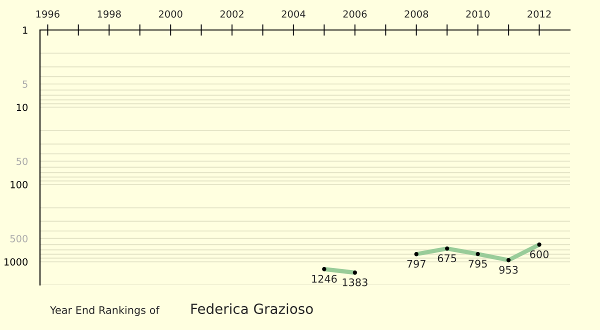 The width and height of the screenshot is (600, 330). What do you see at coordinates (539, 254) in the screenshot?
I see `data-label: 600` at bounding box center [539, 254].